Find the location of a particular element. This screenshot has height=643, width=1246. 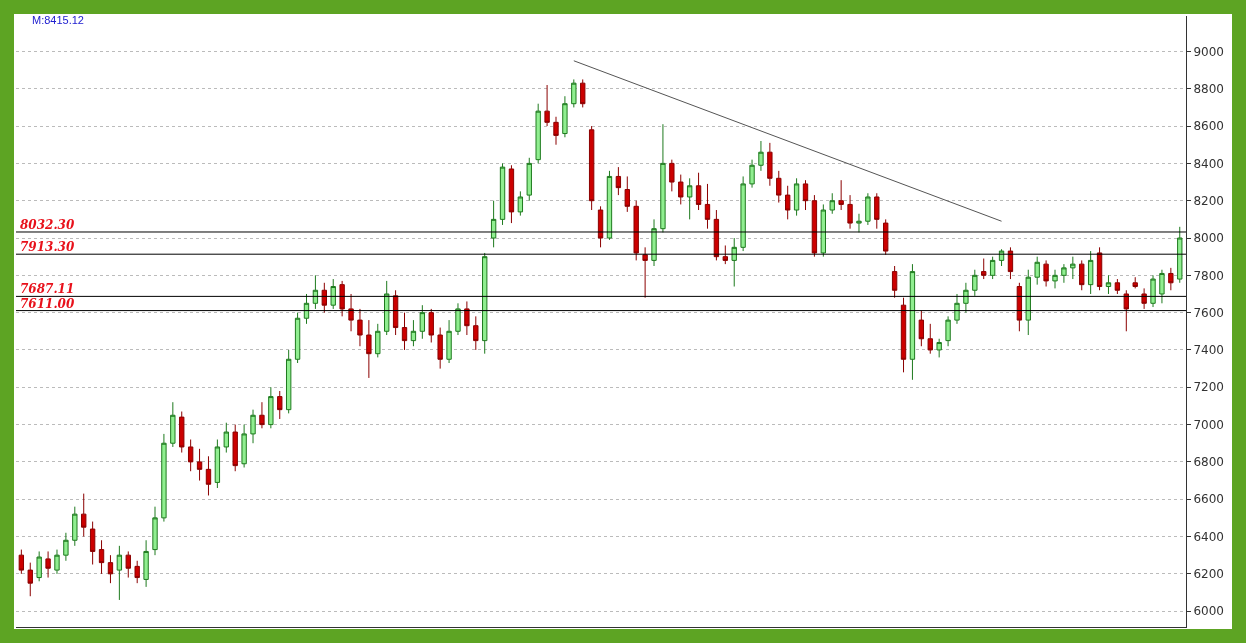

annotation: M:8415.12 is located at coordinates (58, 20).